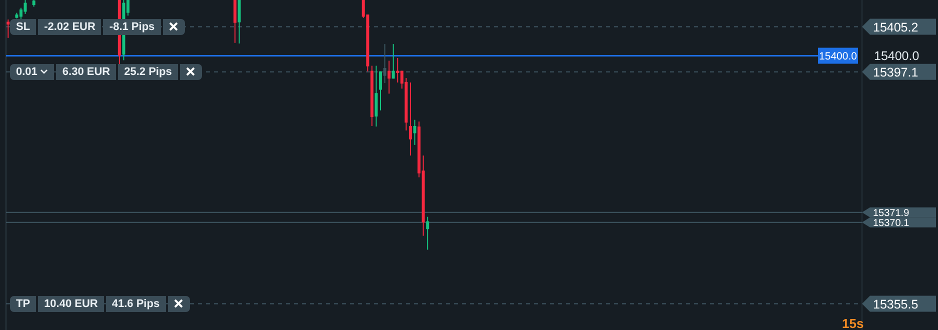 The height and width of the screenshot is (330, 938). Describe the element at coordinates (895, 304) in the screenshot. I see `y-tick-label: 15355.5` at that location.